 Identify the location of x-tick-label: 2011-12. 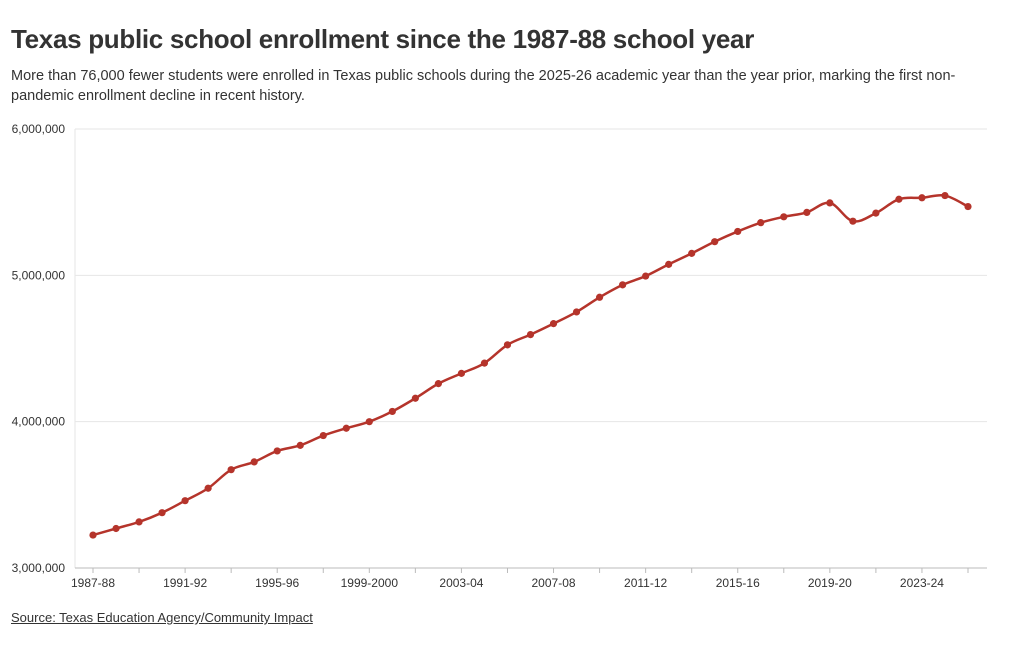
(645, 583).